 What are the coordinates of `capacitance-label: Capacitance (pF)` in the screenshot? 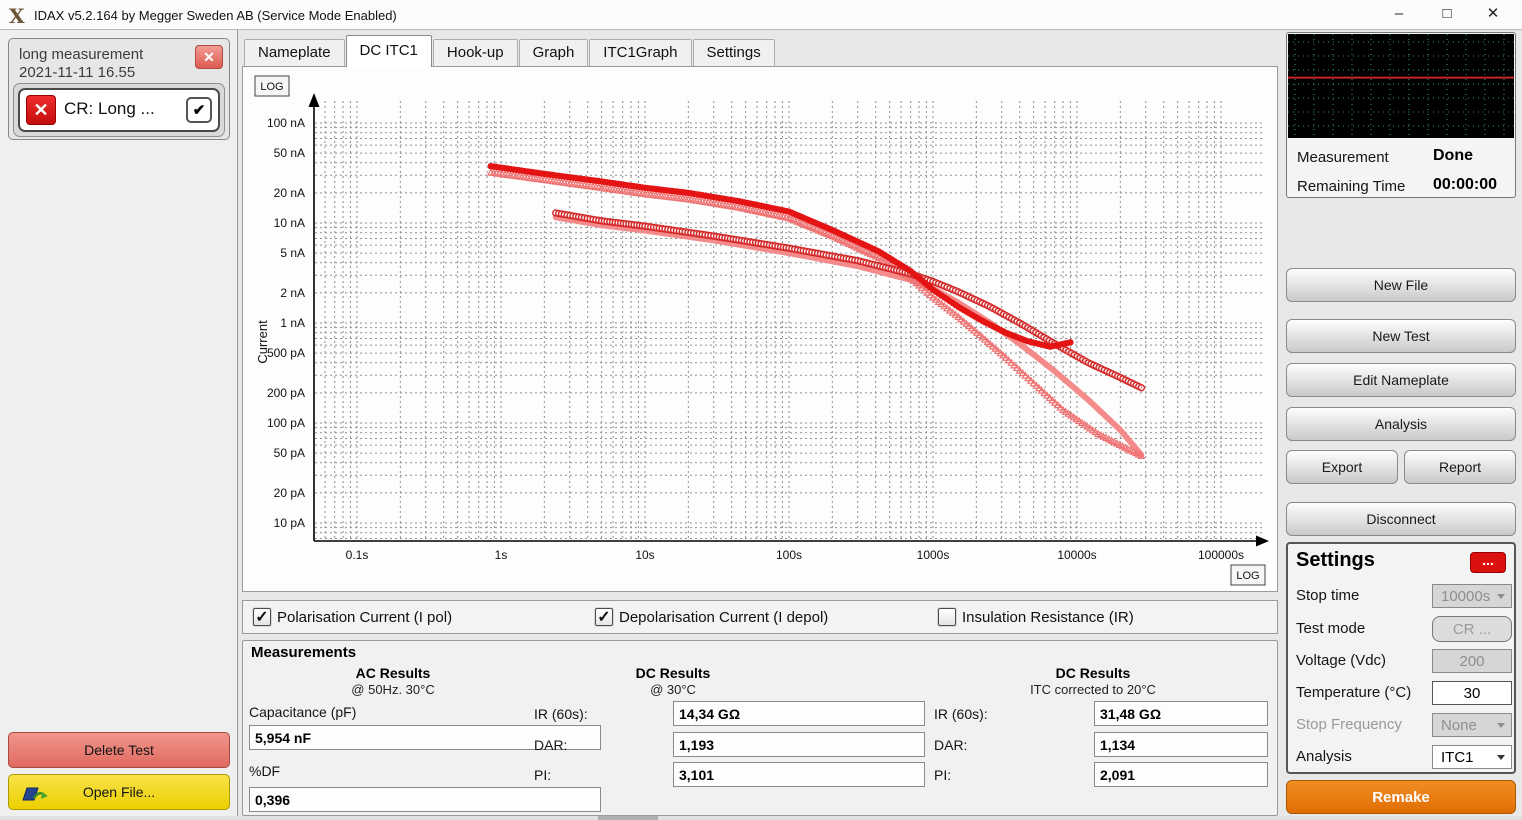 It's located at (303, 712).